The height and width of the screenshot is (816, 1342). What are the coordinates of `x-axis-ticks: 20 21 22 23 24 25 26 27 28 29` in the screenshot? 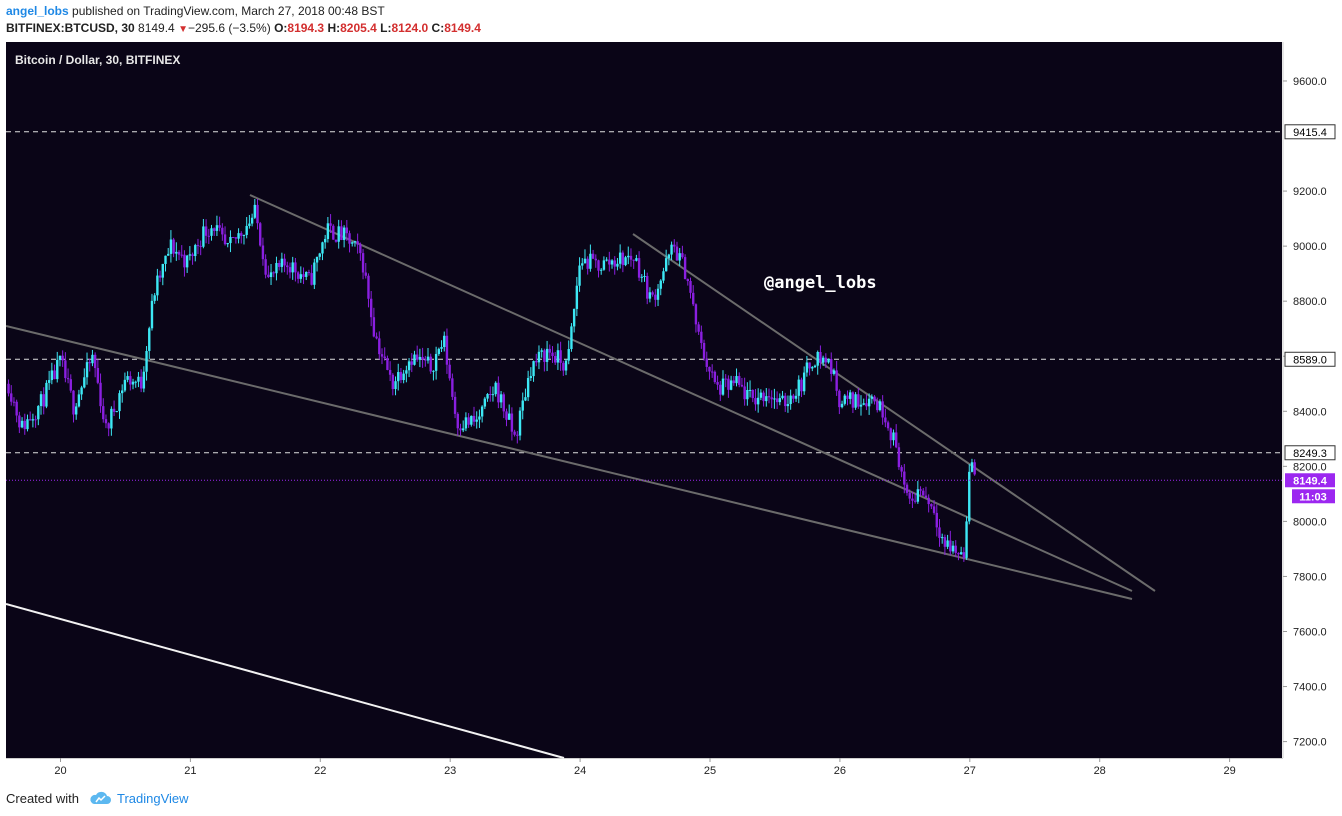 It's located at (645, 767).